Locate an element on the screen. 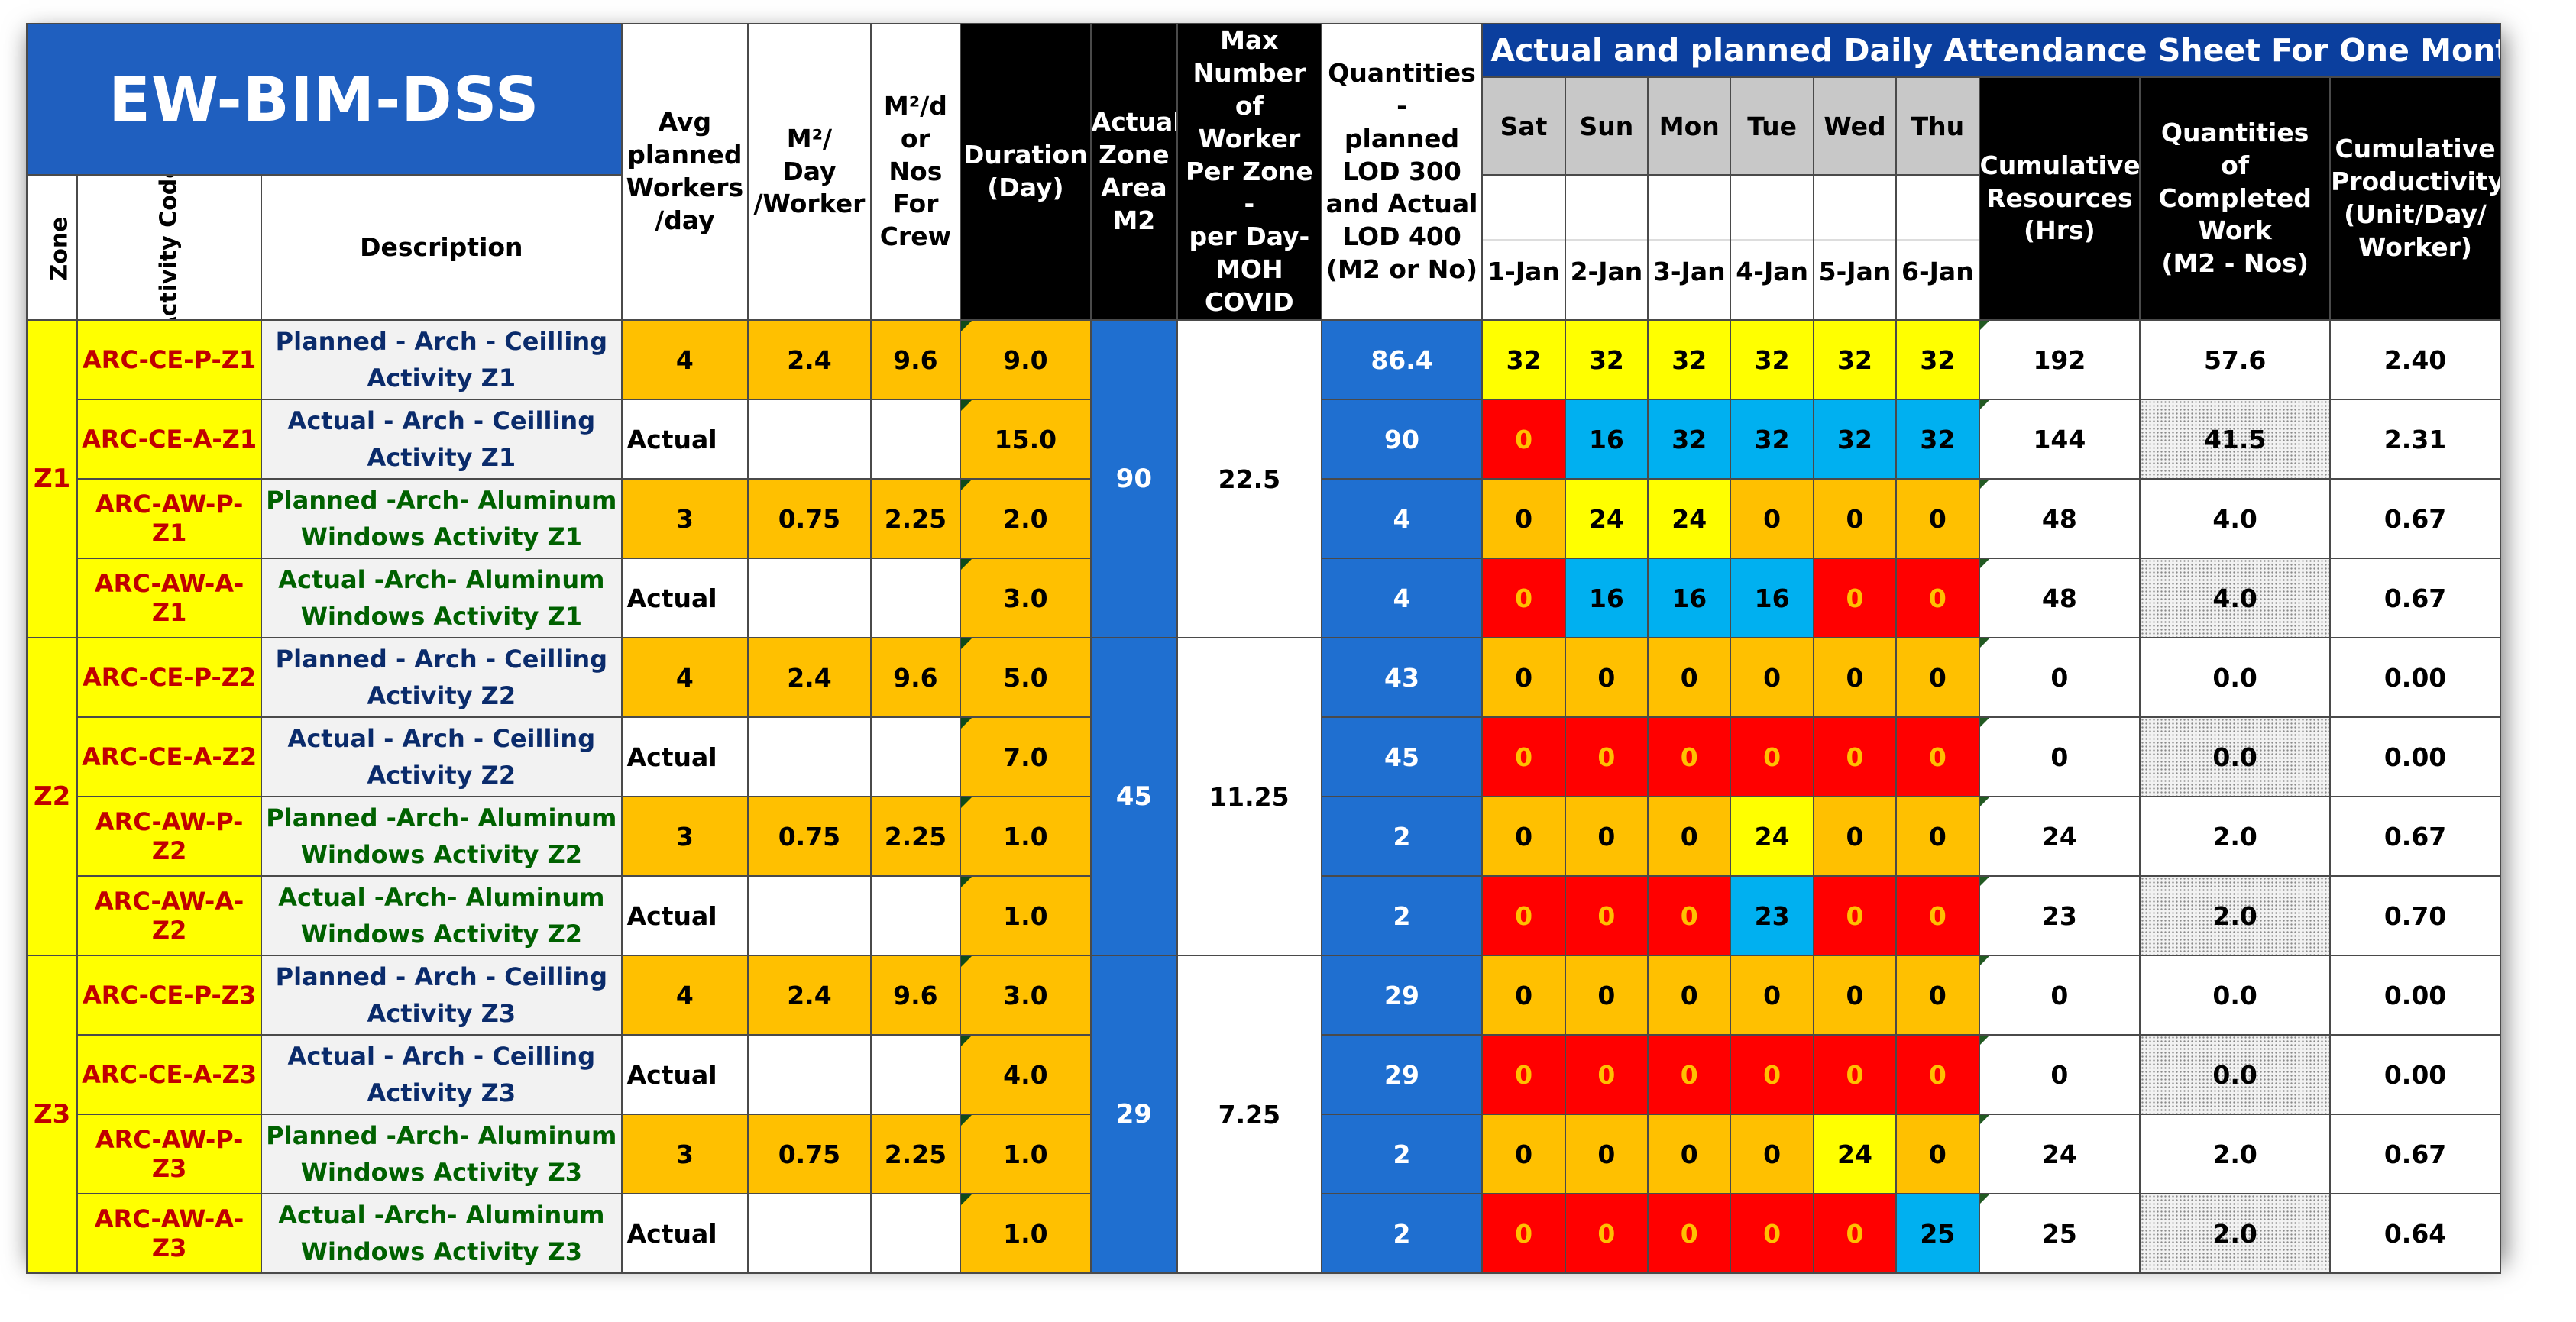 This screenshot has width=2576, height=1322. productivity-cell: 0.70 is located at coordinates (2415, 916).